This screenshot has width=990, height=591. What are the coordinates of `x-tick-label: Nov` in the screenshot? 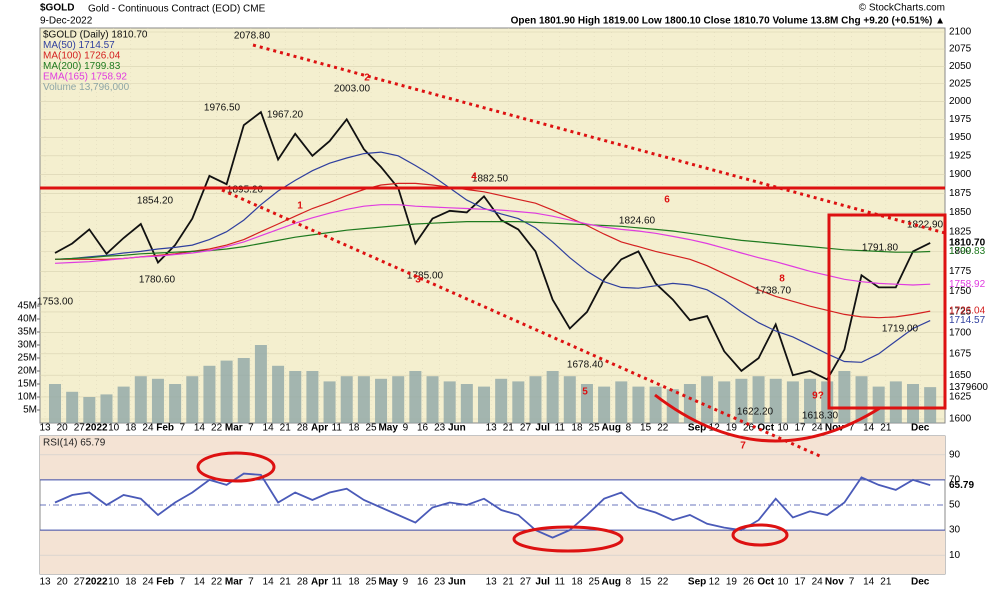 It's located at (834, 428).